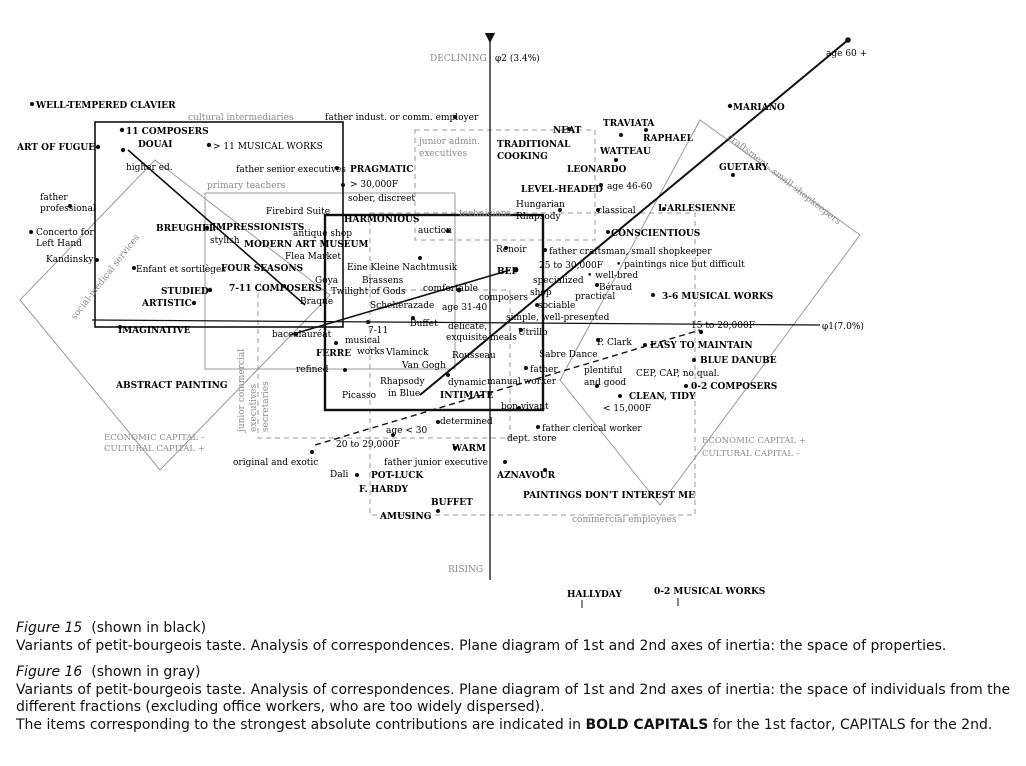 The width and height of the screenshot is (1026, 766). Describe the element at coordinates (449, 142) in the screenshot. I see `group-junior-admin-line1: junior admin.` at that location.